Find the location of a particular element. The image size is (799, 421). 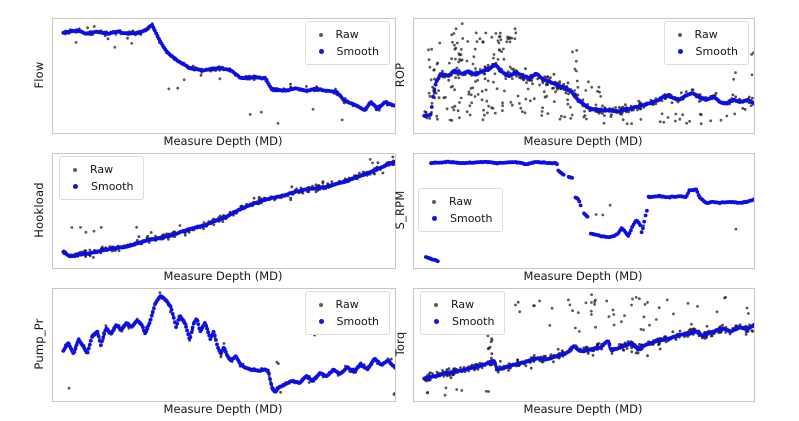

x-axis-label-flow: Measure Depth (MD) is located at coordinates (223, 141).